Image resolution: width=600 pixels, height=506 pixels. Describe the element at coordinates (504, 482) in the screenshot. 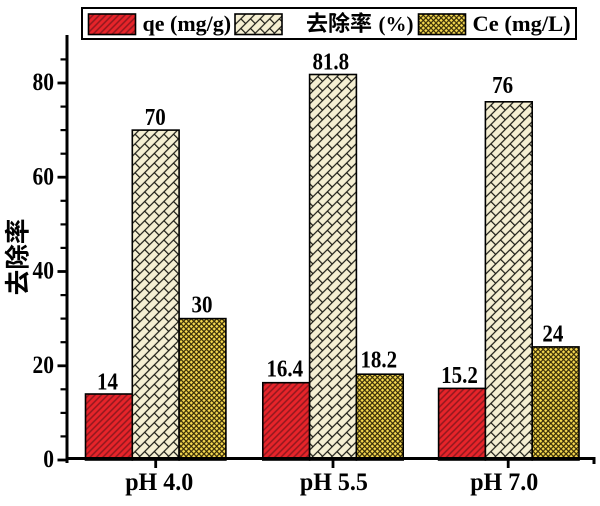

I see `svg-text: pH 7.0` at that location.